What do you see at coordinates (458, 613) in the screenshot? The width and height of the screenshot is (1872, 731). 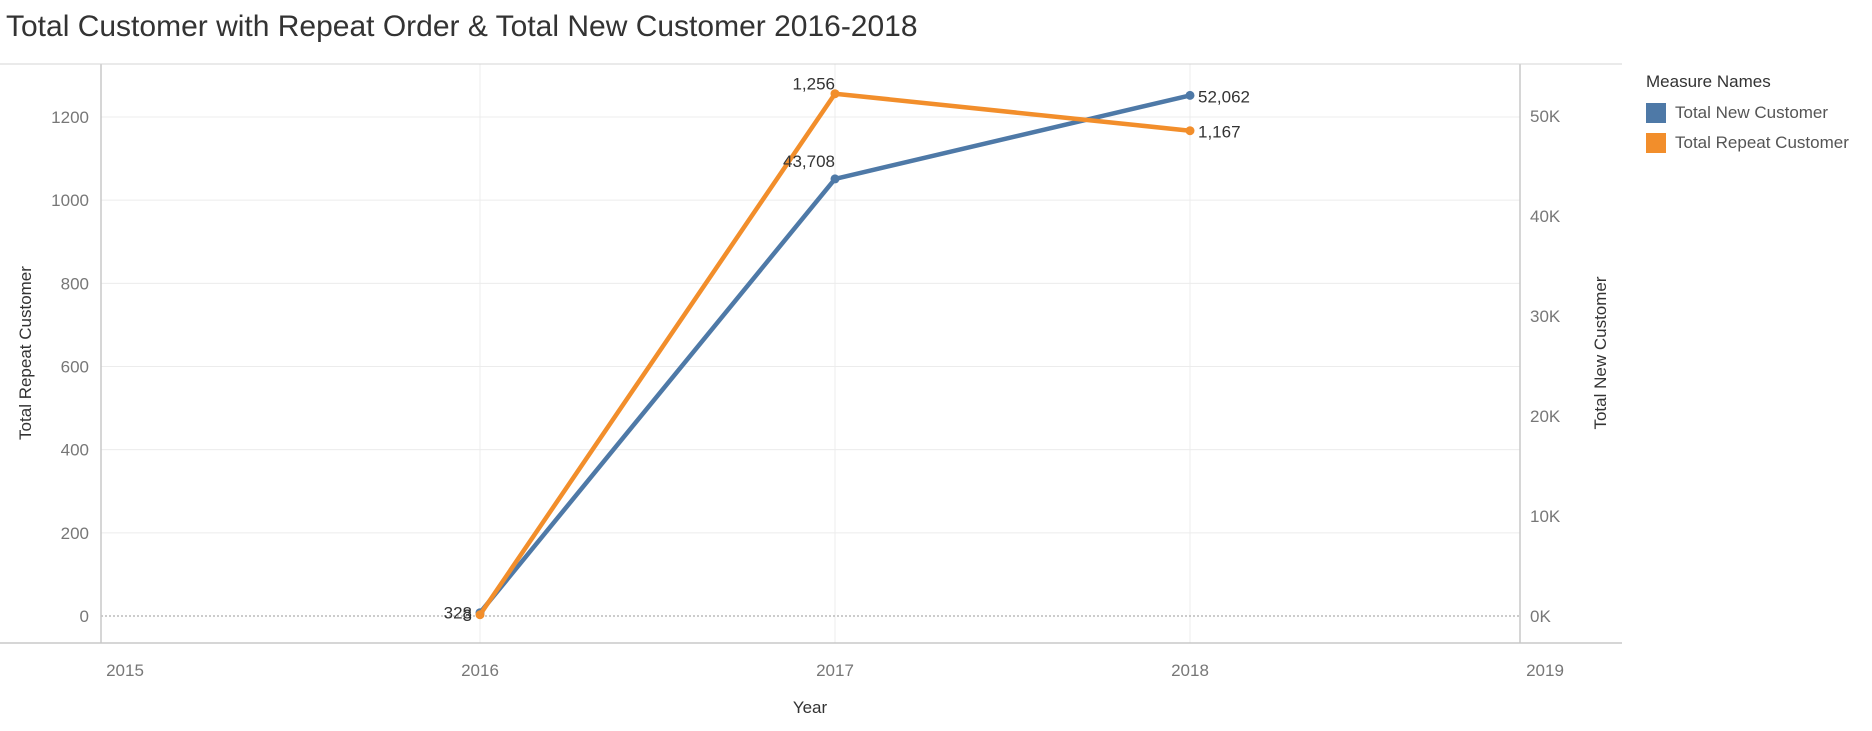 I see `data-label: 328` at bounding box center [458, 613].